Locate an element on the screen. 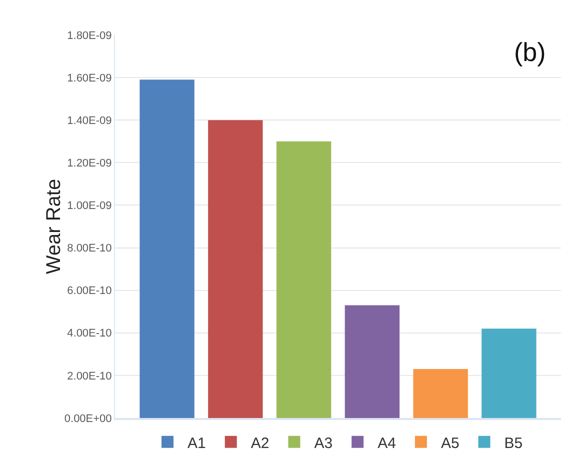 This screenshot has height=471, width=581. y-tick-label: 1.60E-09 is located at coordinates (89, 78).